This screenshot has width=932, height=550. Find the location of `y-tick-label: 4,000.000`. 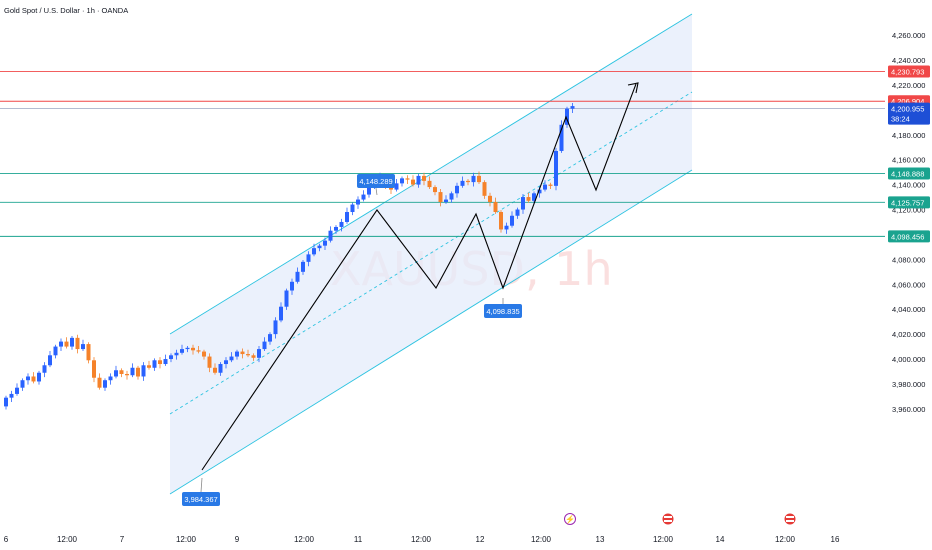

y-tick-label: 4,000.000 is located at coordinates (908, 359).